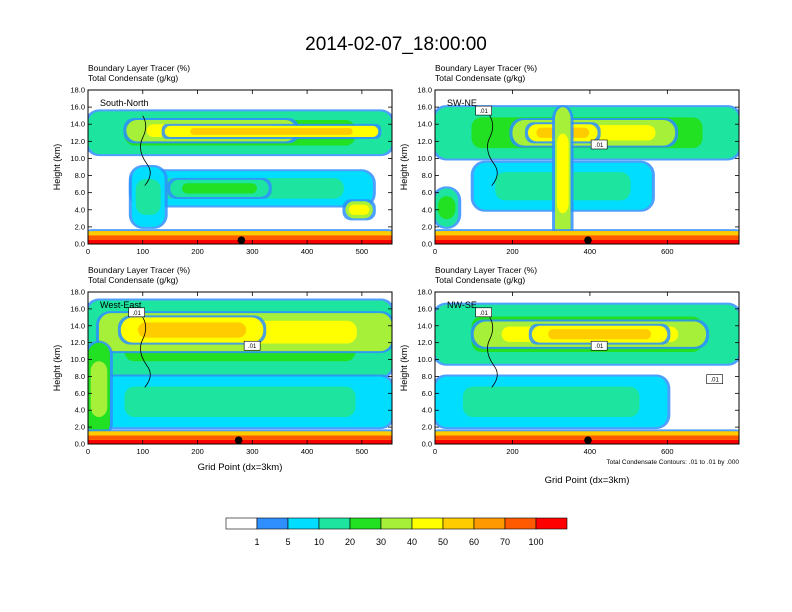 The width and height of the screenshot is (792, 612). Describe the element at coordinates (80, 376) in the screenshot. I see `y-tick-label: 8.0` at that location.